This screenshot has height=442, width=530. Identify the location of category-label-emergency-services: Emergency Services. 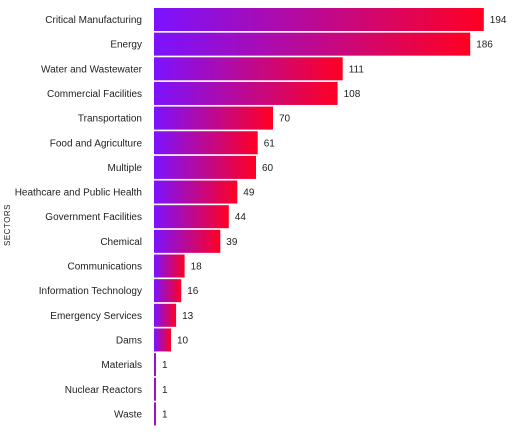
(96, 316).